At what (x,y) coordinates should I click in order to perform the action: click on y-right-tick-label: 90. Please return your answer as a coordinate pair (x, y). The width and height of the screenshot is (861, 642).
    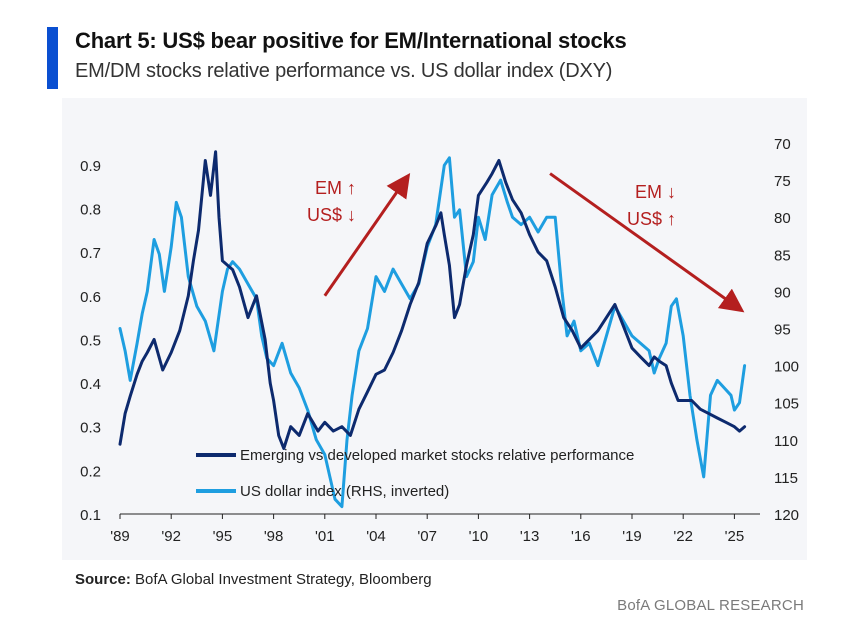
    Looking at the image, I should click on (782, 292).